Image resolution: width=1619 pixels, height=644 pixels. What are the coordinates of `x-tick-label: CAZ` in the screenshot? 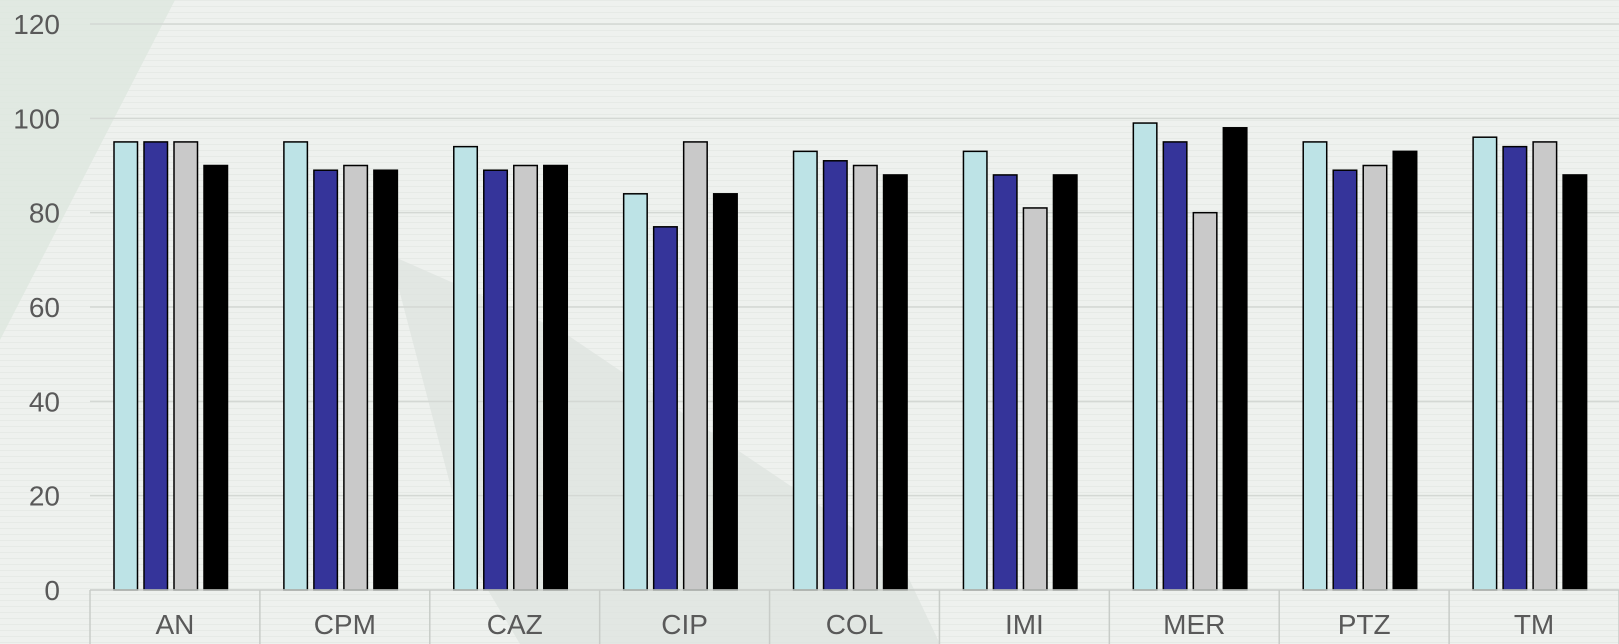 It's located at (515, 624).